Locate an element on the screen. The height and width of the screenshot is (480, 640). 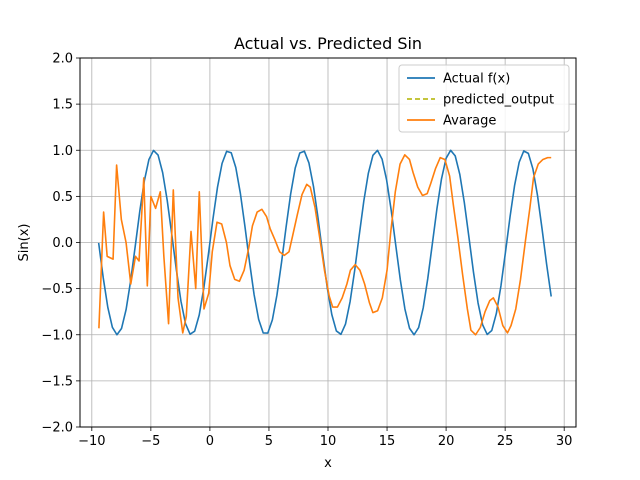
y-tick-label: 0.0 is located at coordinates (62, 243).